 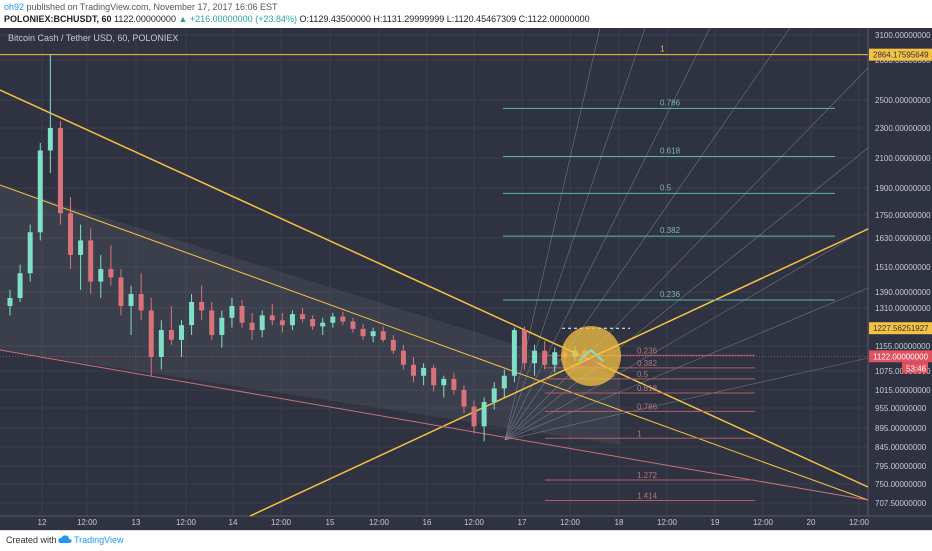 What do you see at coordinates (901, 484) in the screenshot?
I see `y-tick-label: 750.00000000` at bounding box center [901, 484].